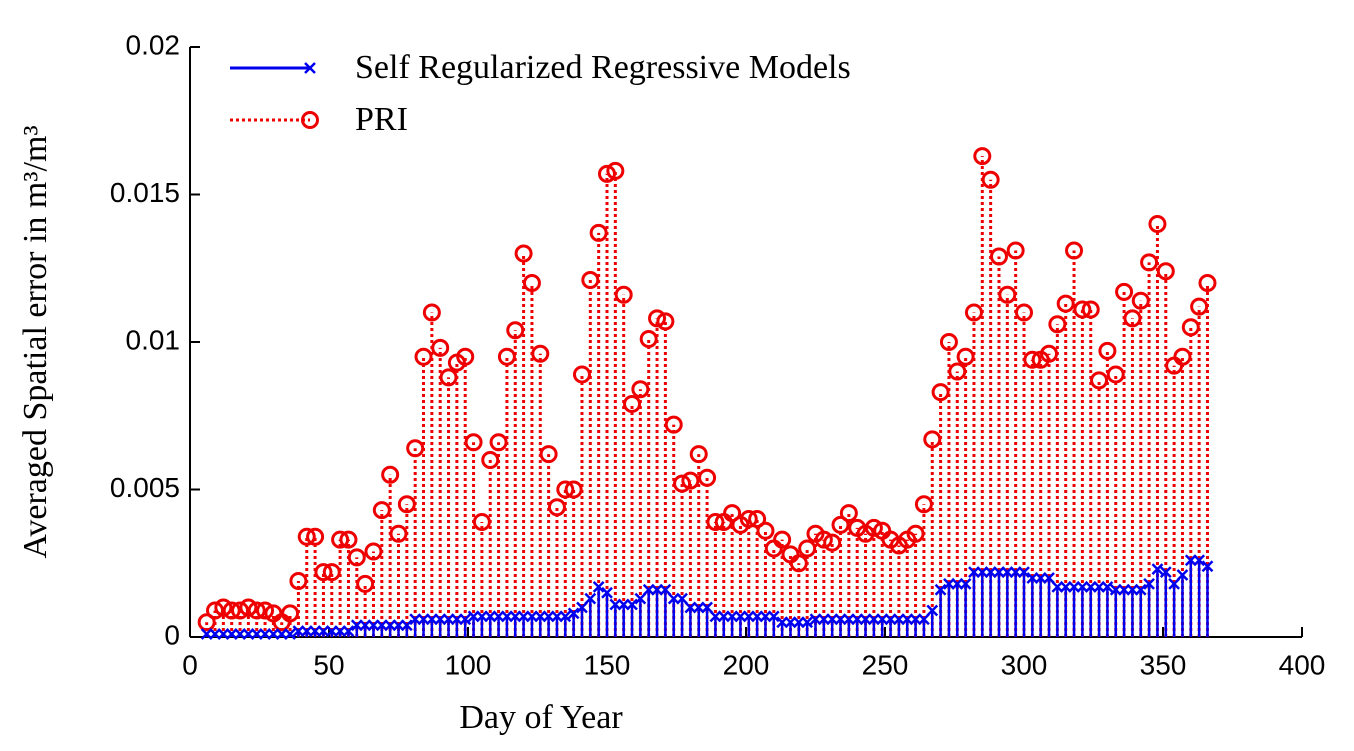  What do you see at coordinates (145, 487) in the screenshot?
I see `y-tick-label: 0.005` at bounding box center [145, 487].